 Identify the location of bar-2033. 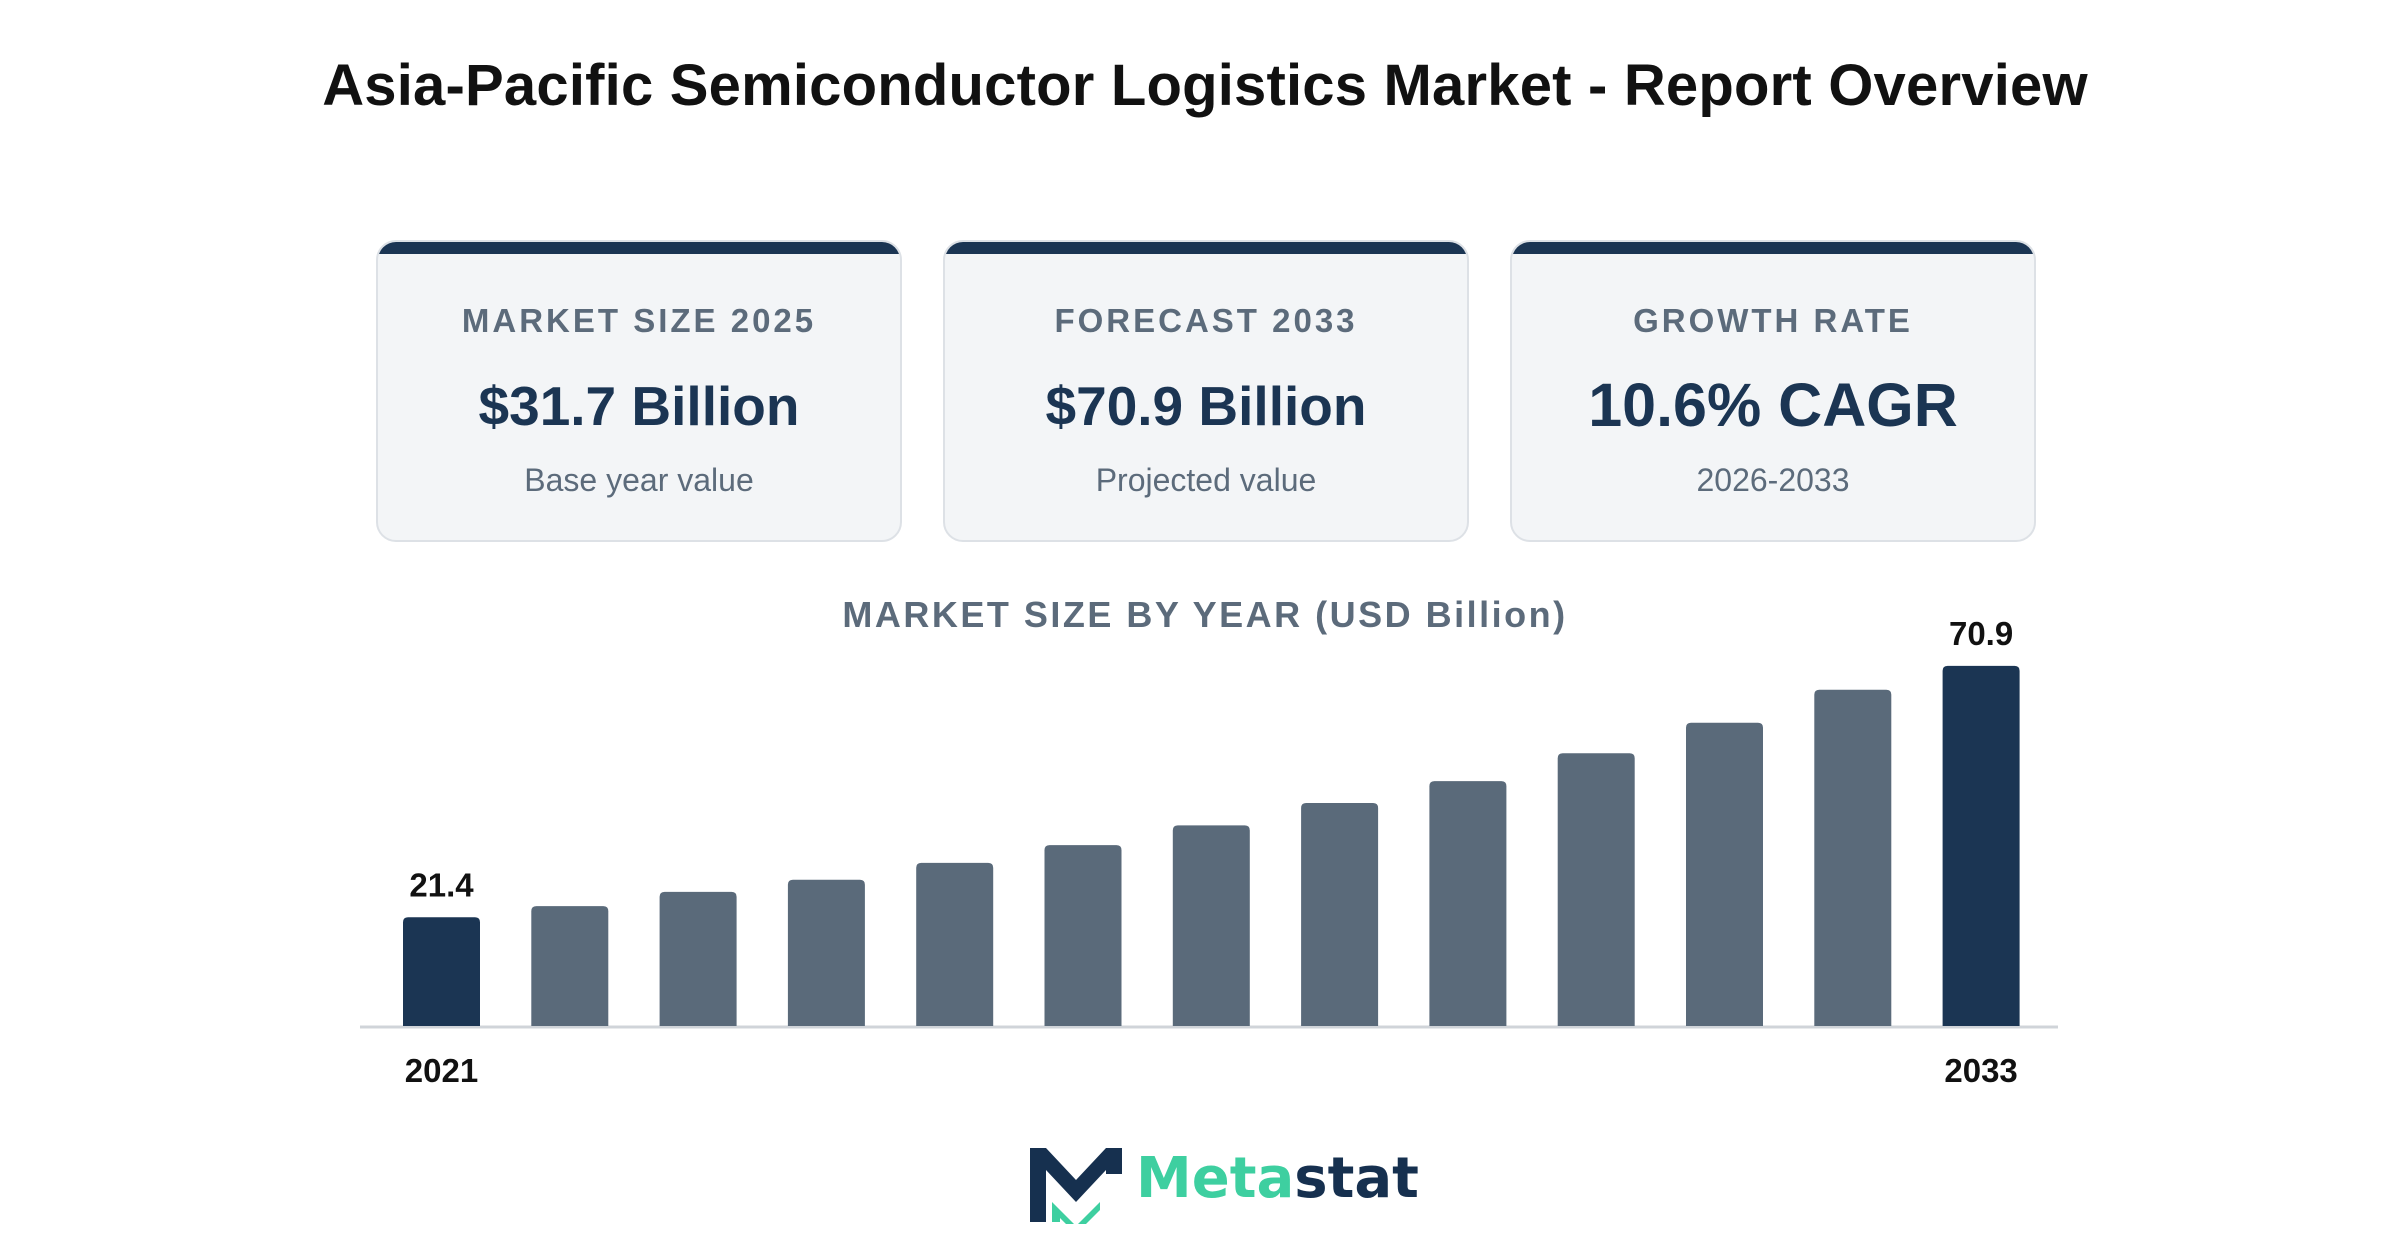
(1981, 845).